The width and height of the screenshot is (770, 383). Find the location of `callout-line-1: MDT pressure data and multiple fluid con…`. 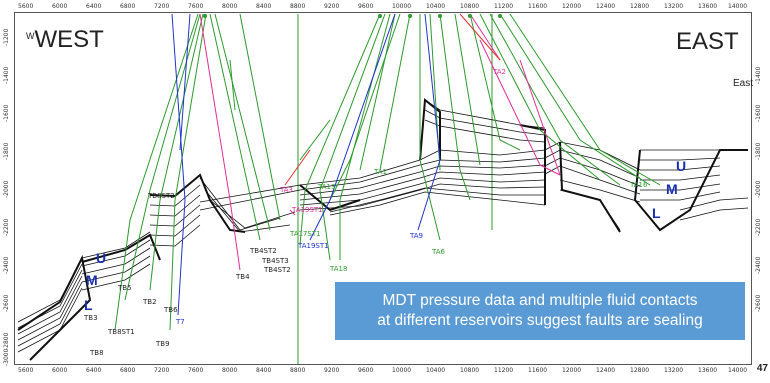

callout-line-1: MDT pressure data and multiple fluid con… is located at coordinates (540, 300).